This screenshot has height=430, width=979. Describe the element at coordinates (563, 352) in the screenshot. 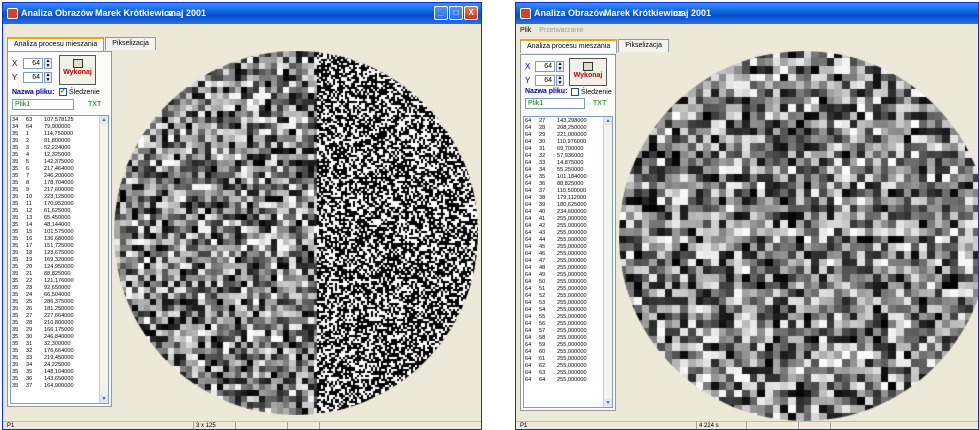

I see `list-item: 64 60 255,000000` at that location.